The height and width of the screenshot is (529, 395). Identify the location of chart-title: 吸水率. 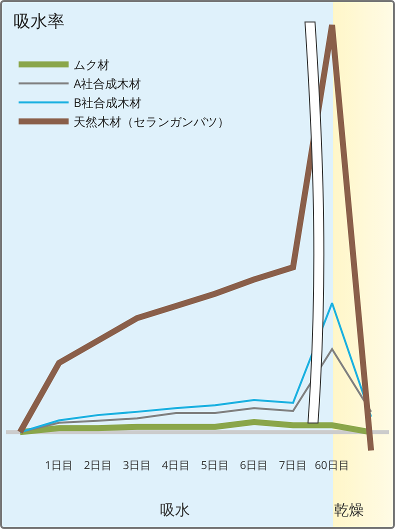
(39, 20).